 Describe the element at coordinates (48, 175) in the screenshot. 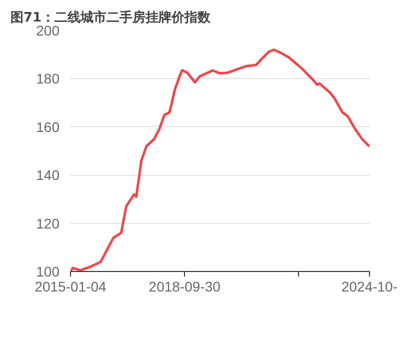

I see `y-tick-label: 140` at that location.